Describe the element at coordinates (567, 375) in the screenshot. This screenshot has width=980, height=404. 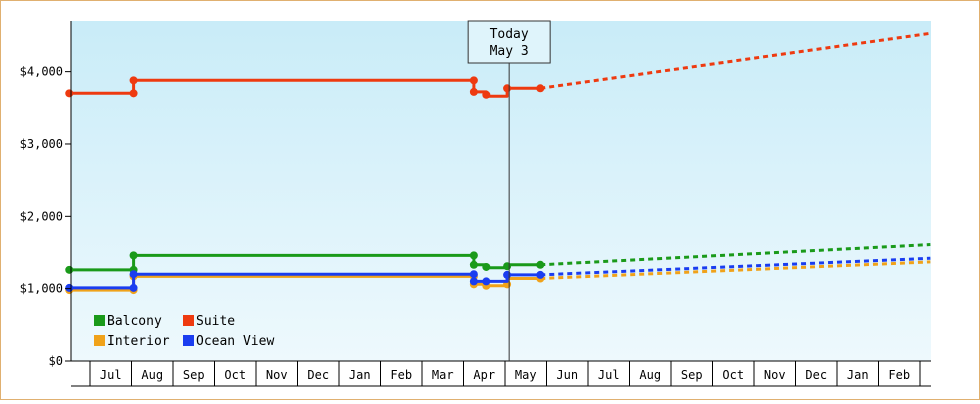
I see `x-tick-label-11: Jun` at that location.